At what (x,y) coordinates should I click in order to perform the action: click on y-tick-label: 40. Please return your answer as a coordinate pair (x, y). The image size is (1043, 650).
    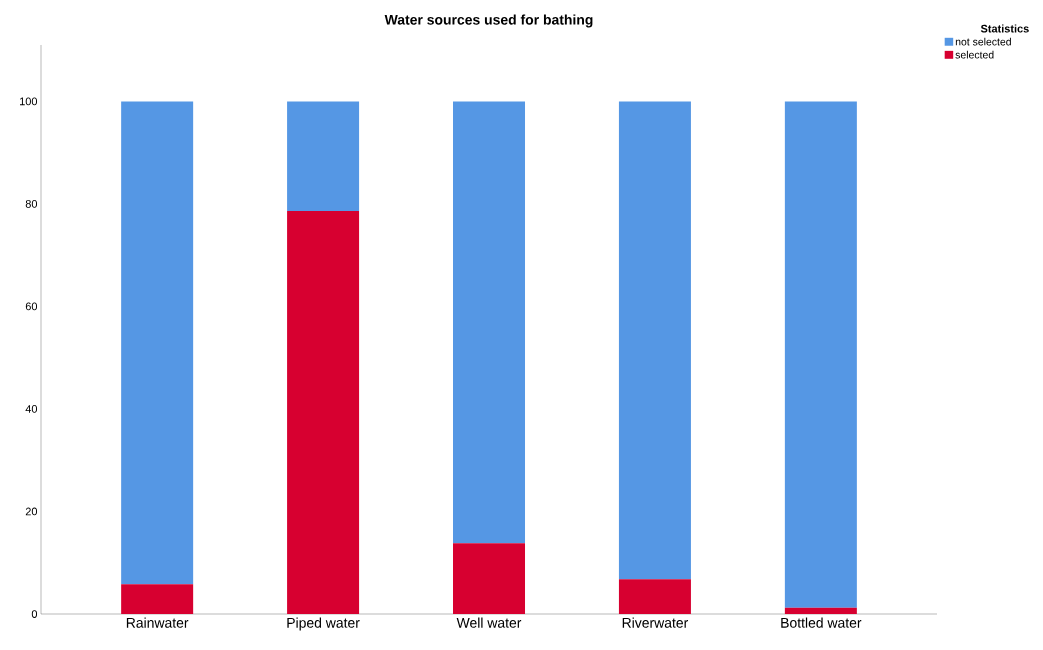
    Looking at the image, I should click on (31, 409).